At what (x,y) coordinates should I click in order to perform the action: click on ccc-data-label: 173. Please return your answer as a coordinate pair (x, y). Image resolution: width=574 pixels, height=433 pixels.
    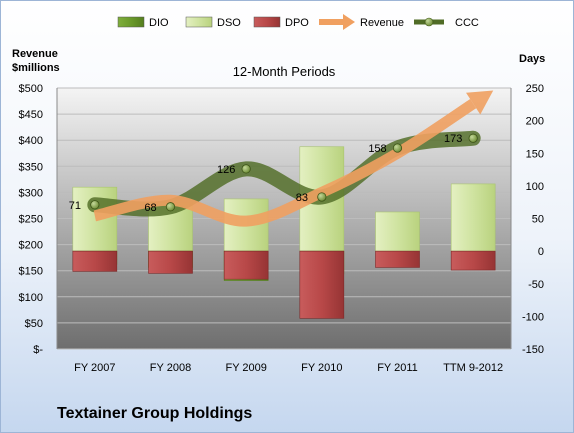
    Looking at the image, I should click on (453, 139).